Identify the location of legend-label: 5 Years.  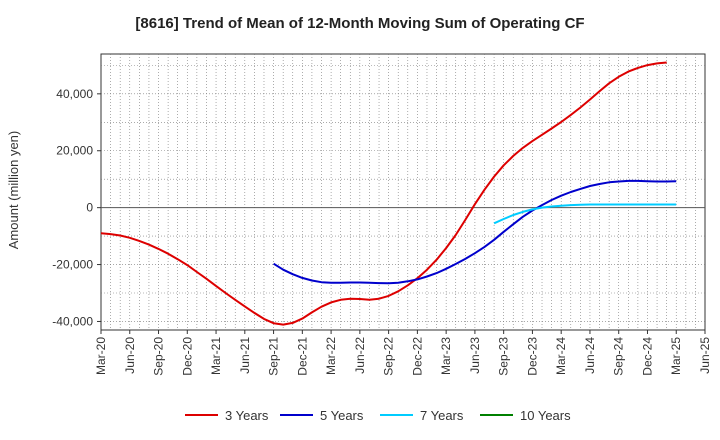
(342, 415).